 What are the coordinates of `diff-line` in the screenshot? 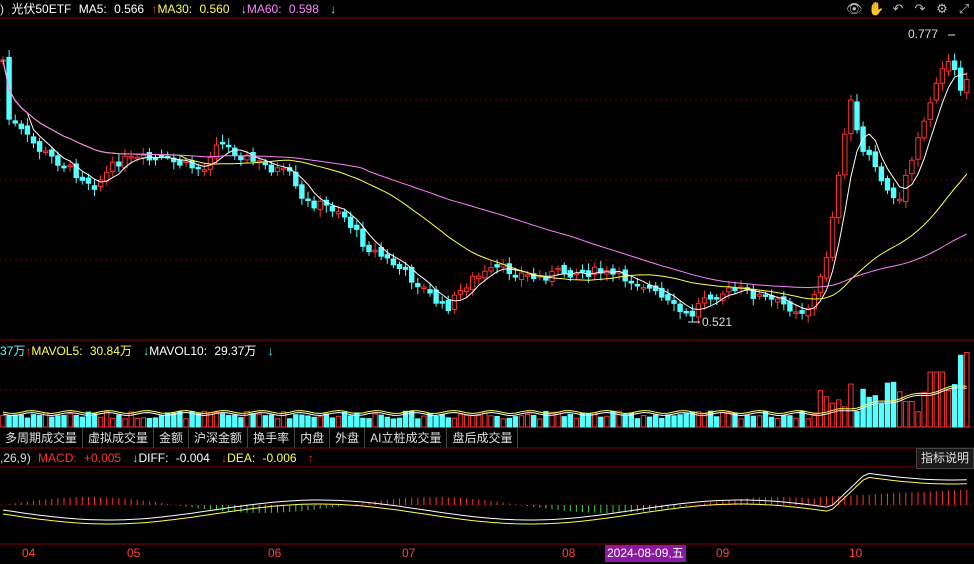 It's located at (484, 496).